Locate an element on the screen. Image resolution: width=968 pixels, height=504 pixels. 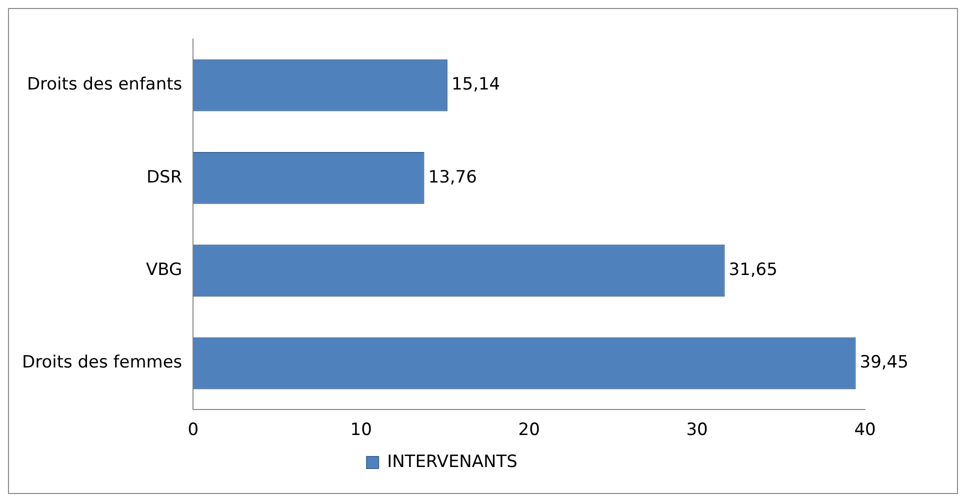
data-label: 31,65 is located at coordinates (753, 270).